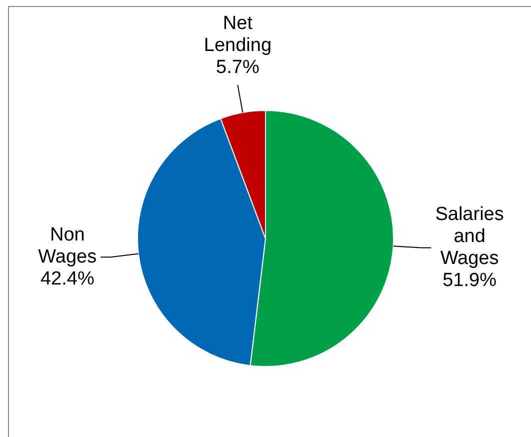 Image resolution: width=531 pixels, height=437 pixels. Describe the element at coordinates (67, 279) in the screenshot. I see `data-label: 42.4%` at that location.